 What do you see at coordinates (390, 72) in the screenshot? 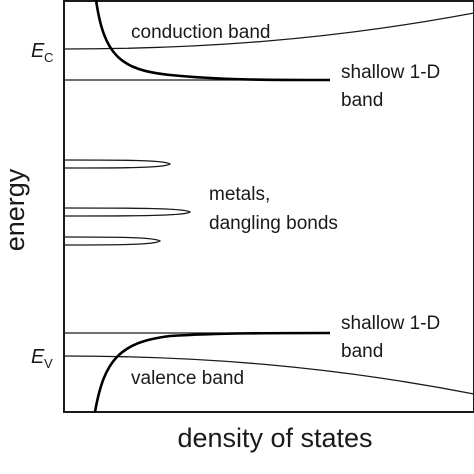
I see `shallow-band-upper-label-1: shallow 1-D` at bounding box center [390, 72].